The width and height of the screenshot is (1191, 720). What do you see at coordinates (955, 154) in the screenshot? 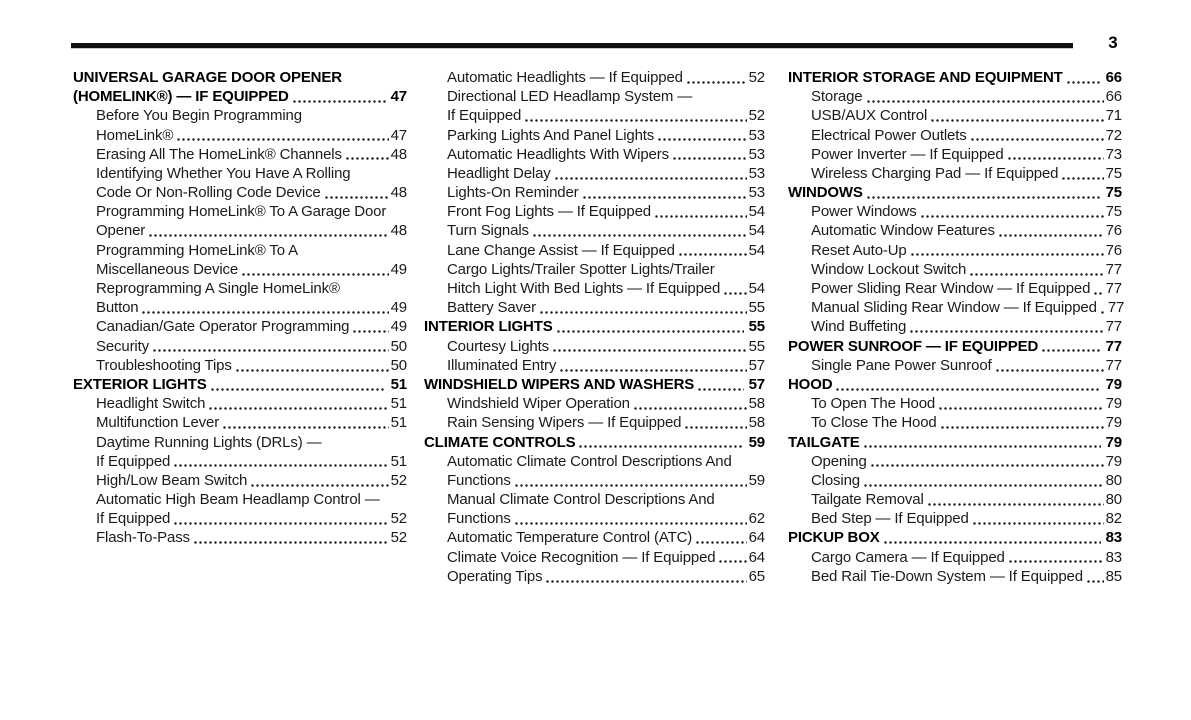
I see `toc-entry: Power Inverter — If Equipped 73` at bounding box center [955, 154].